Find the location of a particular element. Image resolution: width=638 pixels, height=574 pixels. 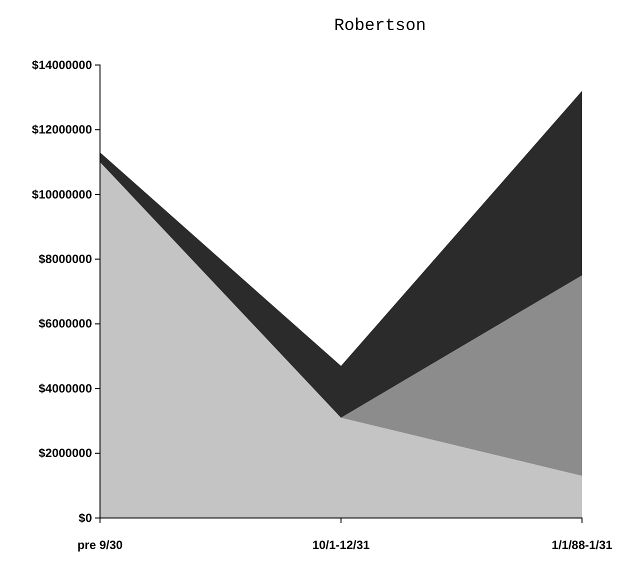

y-tick-label: $4000000 is located at coordinates (65, 388).